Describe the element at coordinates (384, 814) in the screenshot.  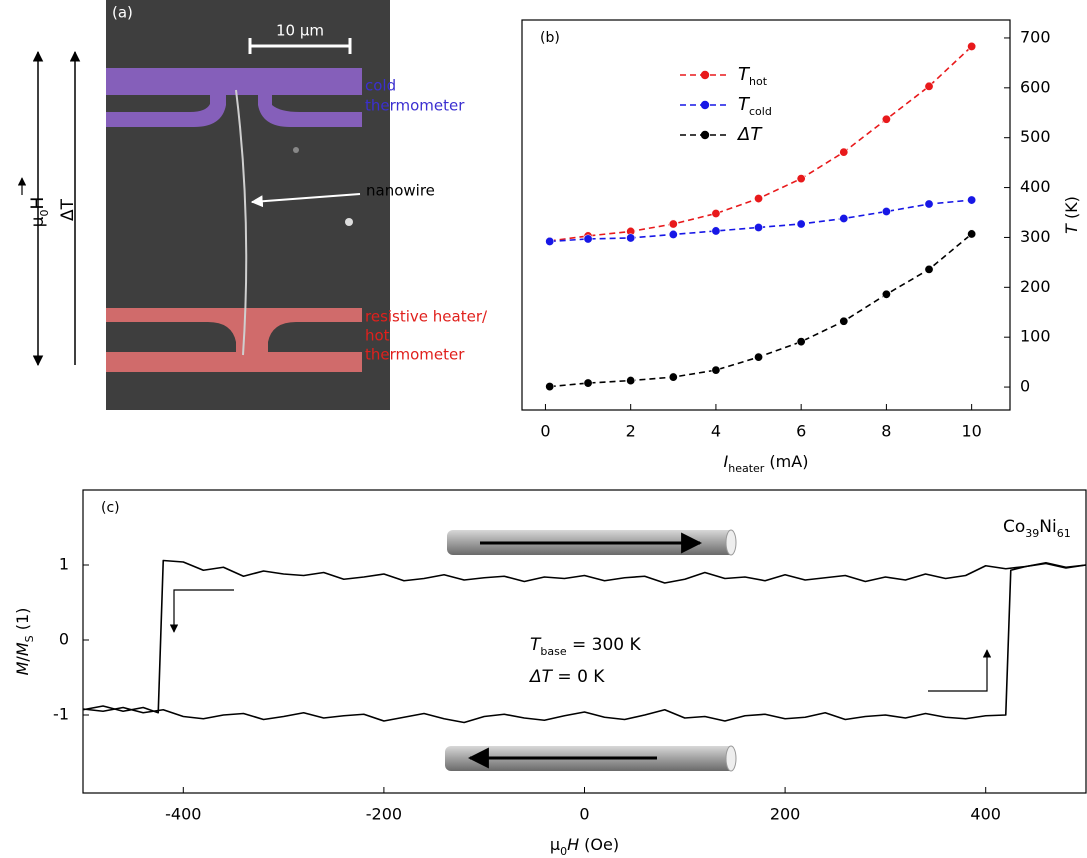
I see `x-tick-label: -200` at that location.